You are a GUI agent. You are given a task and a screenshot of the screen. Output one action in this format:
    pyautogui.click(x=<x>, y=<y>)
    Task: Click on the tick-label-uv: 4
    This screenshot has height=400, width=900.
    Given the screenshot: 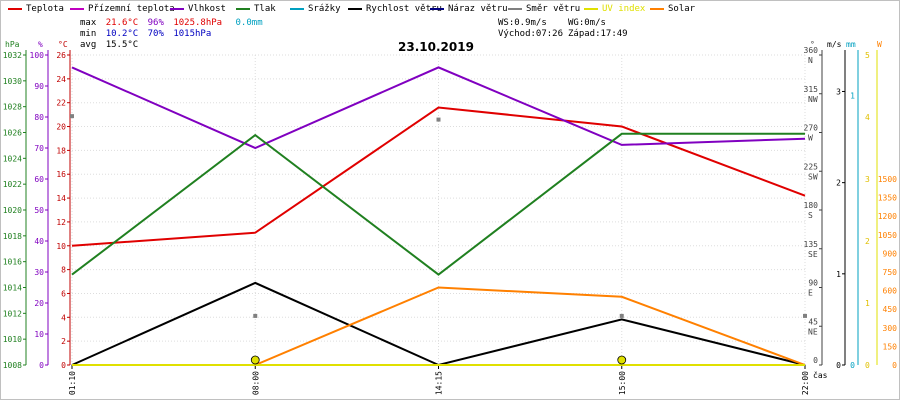 What is the action you would take?
    pyautogui.click(x=867, y=117)
    